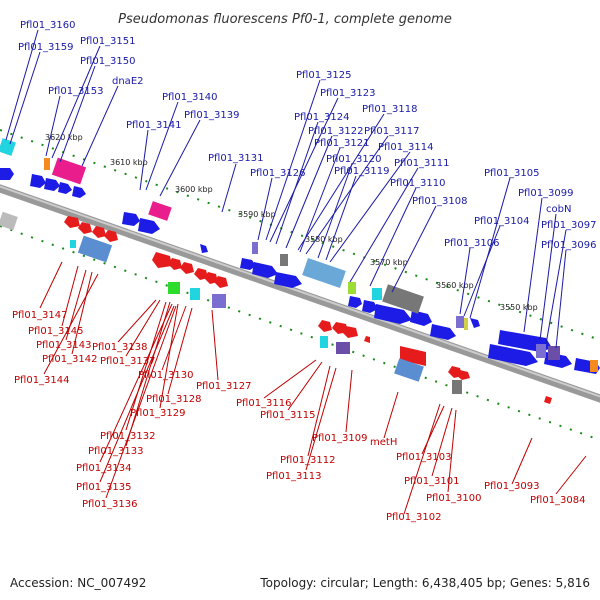 Image resolution: width=600 pixels, height=600 pixels. What do you see at coordinates (158, 413) in the screenshot?
I see `gene-label: Pfl01_3129` at bounding box center [158, 413].